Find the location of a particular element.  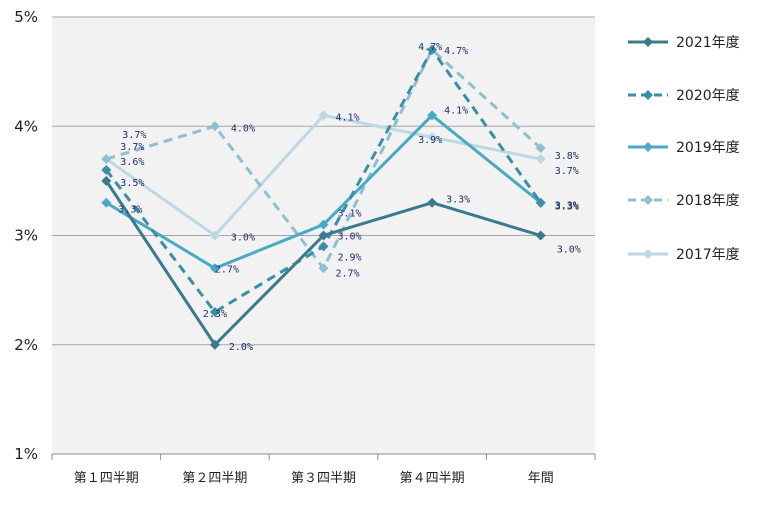

data-label: 2.0% is located at coordinates (241, 347).